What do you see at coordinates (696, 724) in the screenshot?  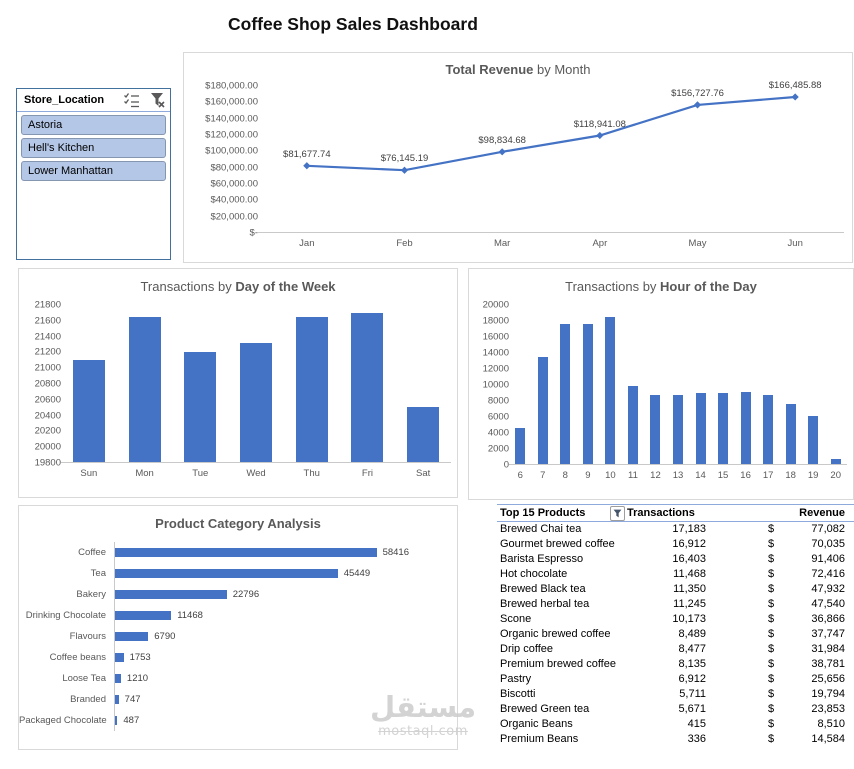 I see `transactions-cell: 415` at bounding box center [696, 724].